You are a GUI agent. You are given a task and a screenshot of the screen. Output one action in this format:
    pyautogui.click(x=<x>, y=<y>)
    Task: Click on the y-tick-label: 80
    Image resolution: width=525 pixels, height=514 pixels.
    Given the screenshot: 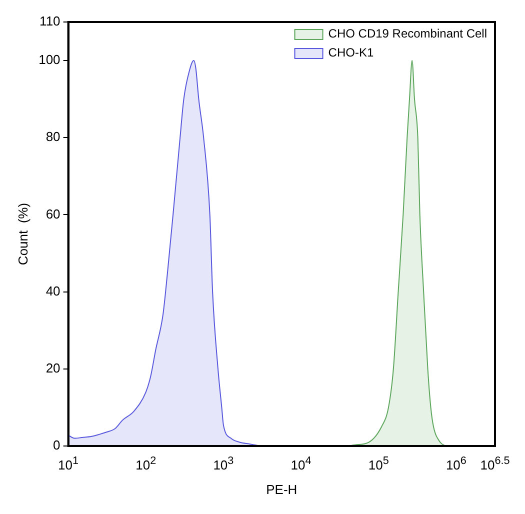 What is the action you would take?
    pyautogui.click(x=53, y=136)
    